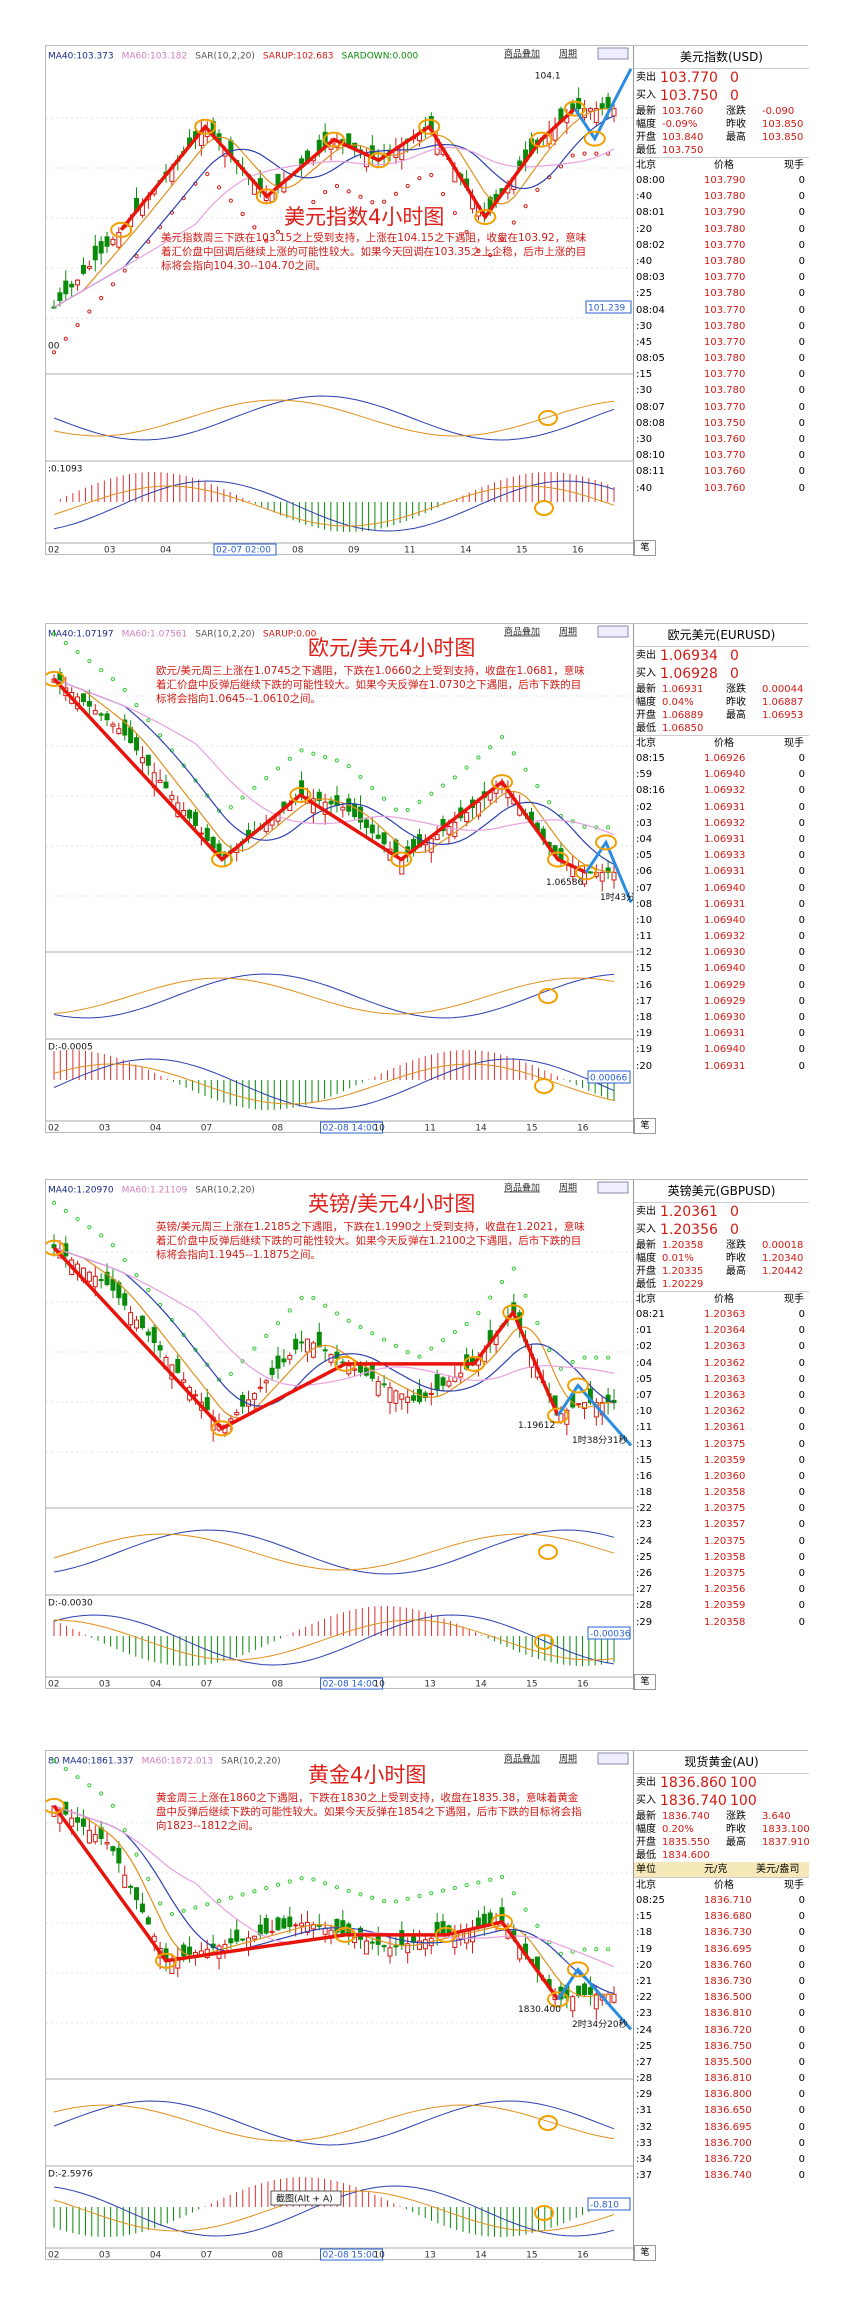 The width and height of the screenshot is (850, 2312). What do you see at coordinates (578, 1969) in the screenshot?
I see `forecast-circle` at bounding box center [578, 1969].